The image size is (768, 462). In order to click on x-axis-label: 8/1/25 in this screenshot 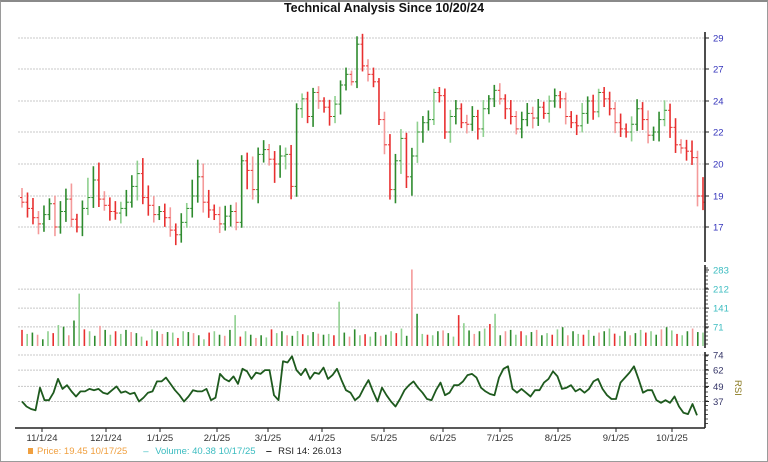, I will do `click(558, 438)`.